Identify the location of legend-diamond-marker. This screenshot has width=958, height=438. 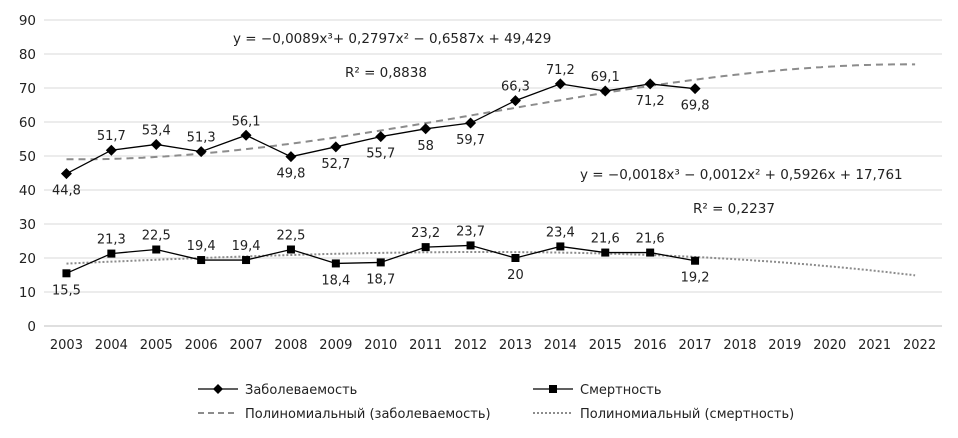
(218, 389).